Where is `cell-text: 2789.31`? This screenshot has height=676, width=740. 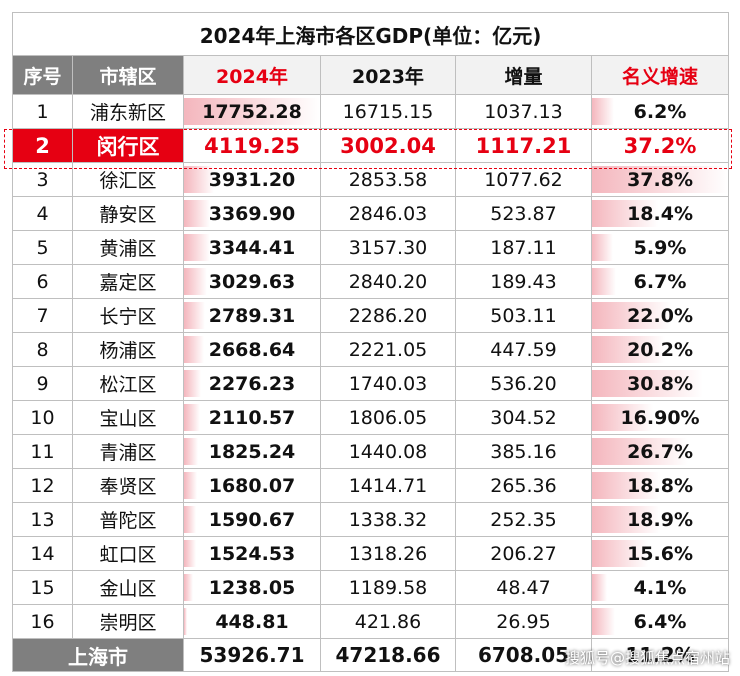 cell-text: 2789.31 is located at coordinates (252, 315).